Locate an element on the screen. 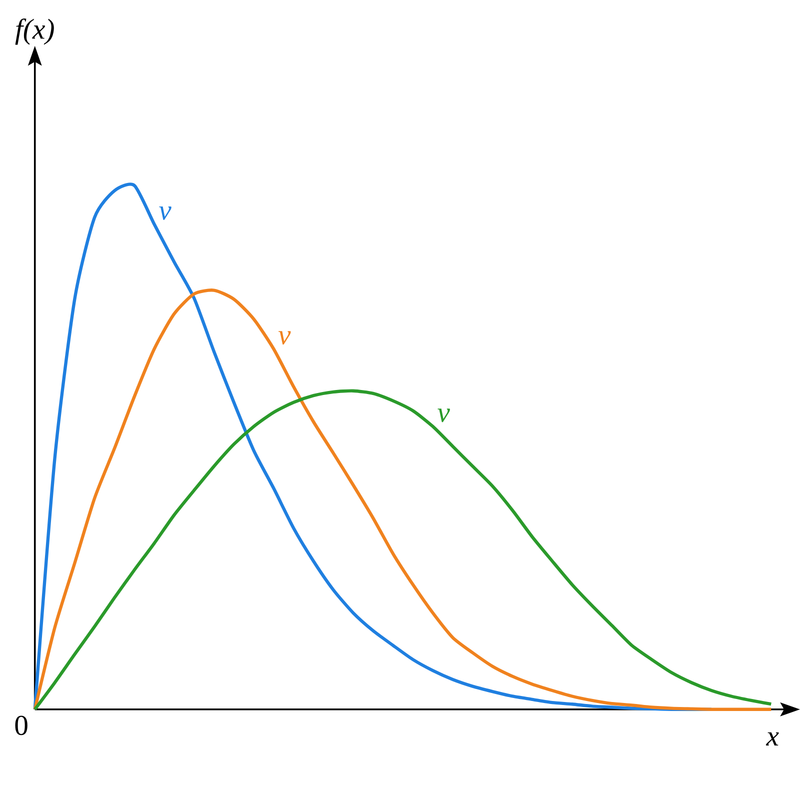  text: 0 is located at coordinates (21, 726).